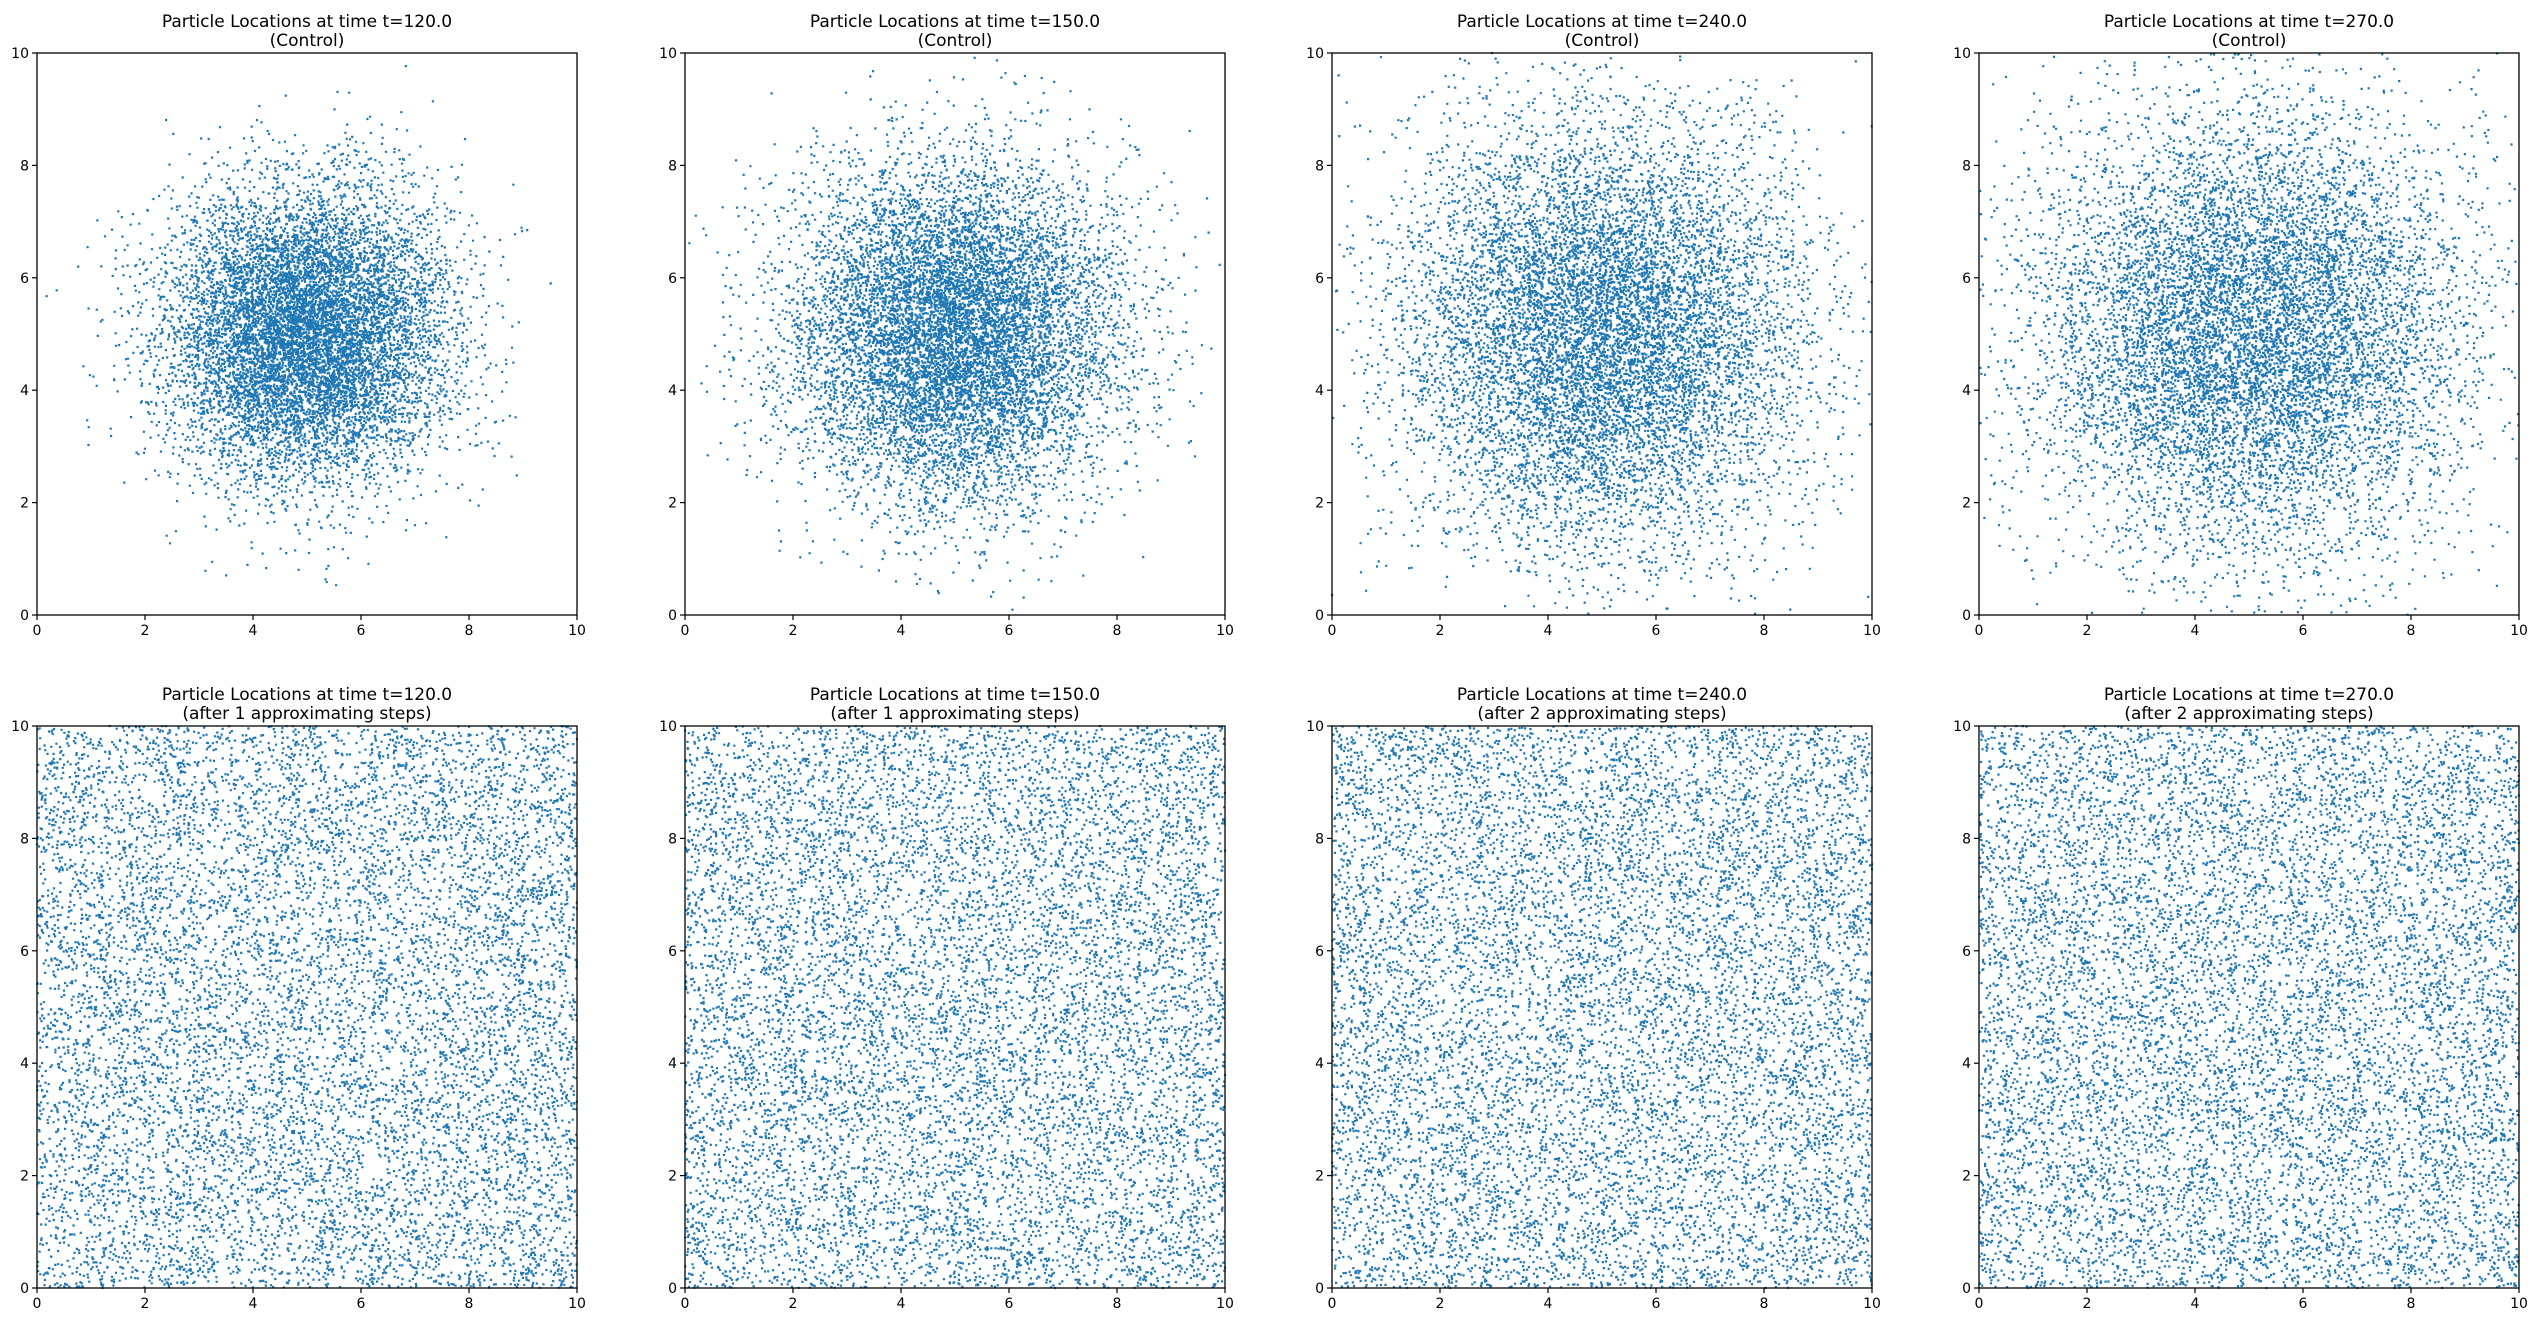 The width and height of the screenshot is (2536, 1318). Describe the element at coordinates (2249, 22) in the screenshot. I see `subplot-title: Particle Locations at time t=270.0` at that location.